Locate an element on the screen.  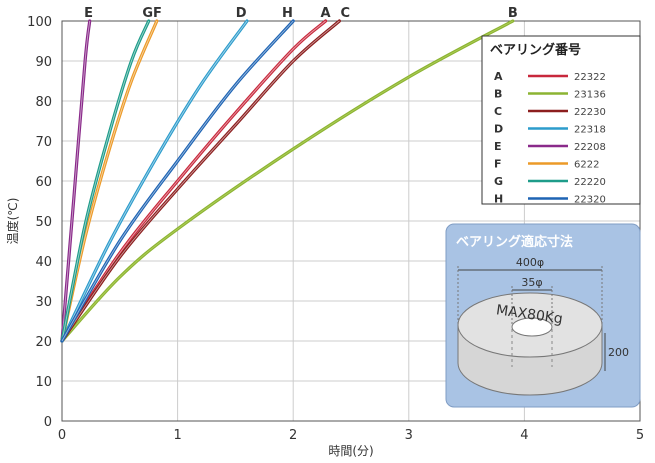
y-tick-label: 60 is located at coordinates (43, 182).